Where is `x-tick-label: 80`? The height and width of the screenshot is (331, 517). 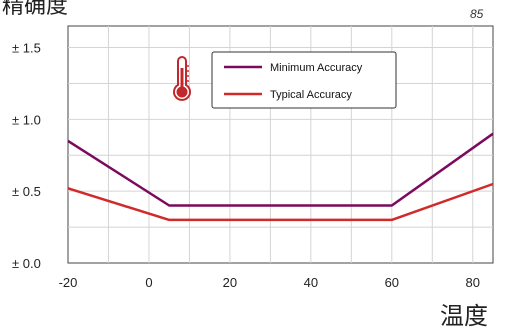 x-tick-label: 80 is located at coordinates (473, 282).